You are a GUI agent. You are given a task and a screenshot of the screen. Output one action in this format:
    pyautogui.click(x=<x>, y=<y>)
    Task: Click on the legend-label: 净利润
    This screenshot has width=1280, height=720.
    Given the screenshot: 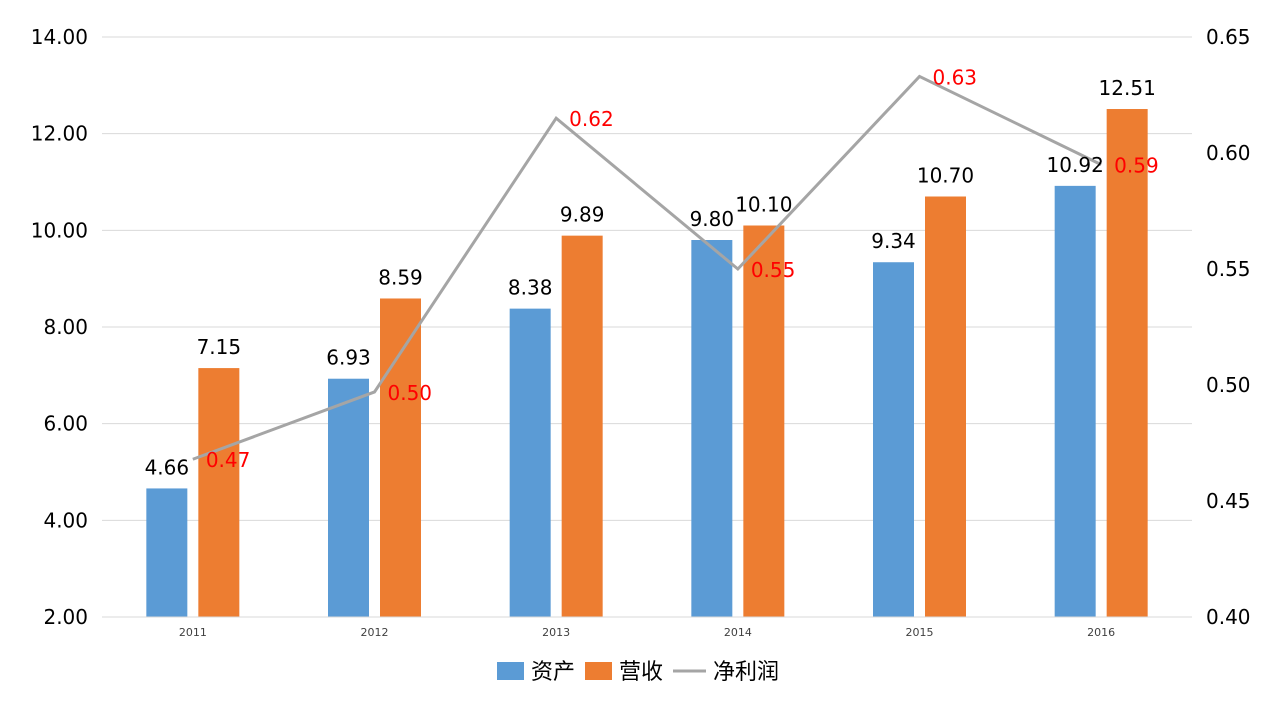 What is the action you would take?
    pyautogui.click(x=746, y=672)
    